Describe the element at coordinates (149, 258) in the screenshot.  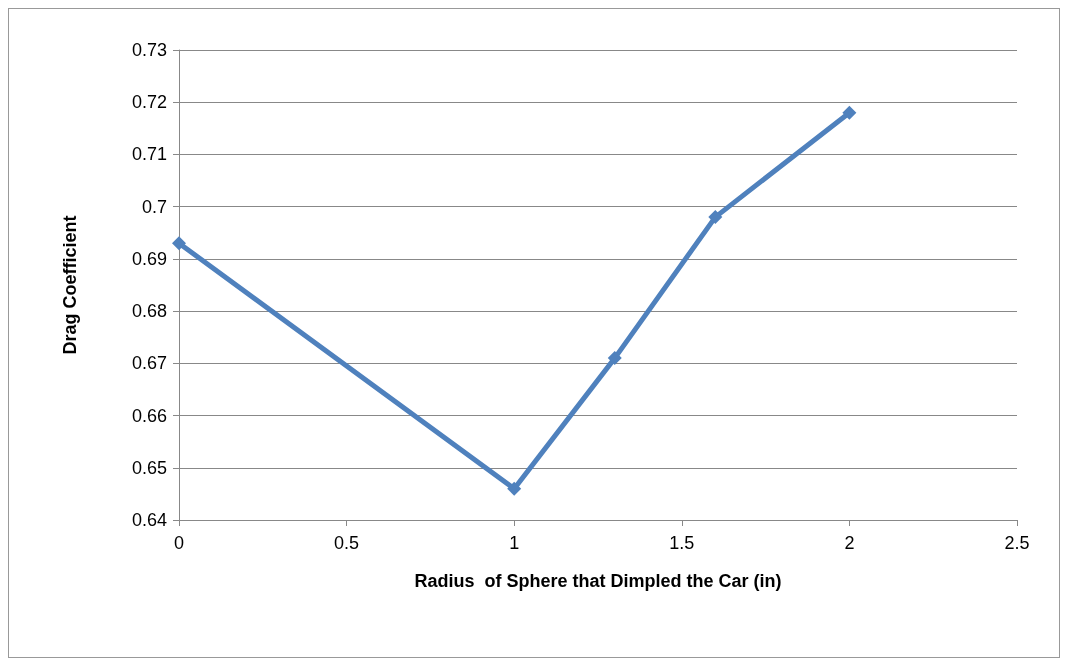
I see `y-tick-label: 0.69` at that location.